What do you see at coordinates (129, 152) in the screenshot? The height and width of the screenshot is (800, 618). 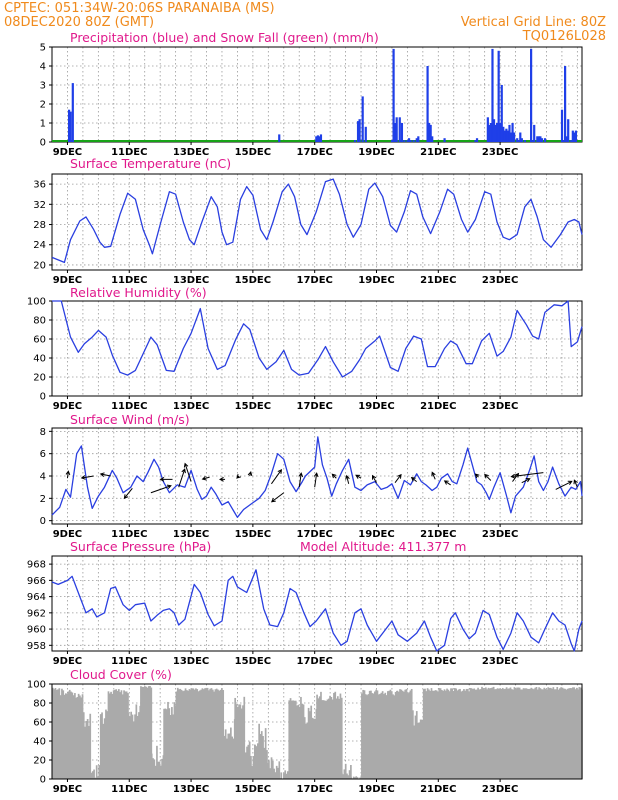 I see `x-tick-label: 11DEC` at bounding box center [129, 152].